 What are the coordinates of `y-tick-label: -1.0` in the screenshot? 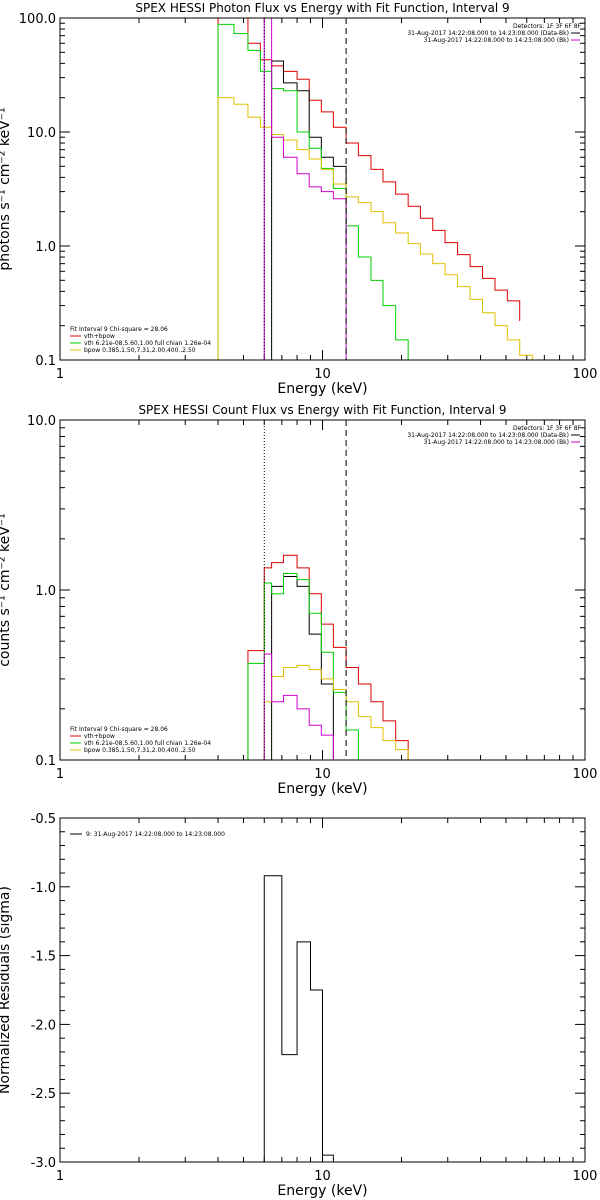 It's located at (43, 888).